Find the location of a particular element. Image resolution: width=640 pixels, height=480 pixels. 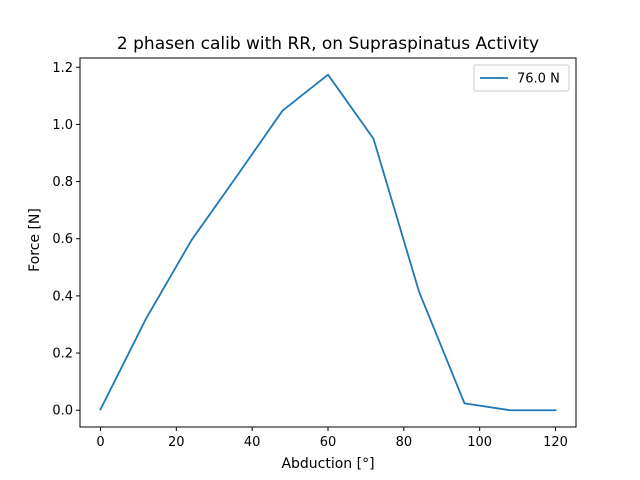

x-tick-label: 80 is located at coordinates (404, 442).